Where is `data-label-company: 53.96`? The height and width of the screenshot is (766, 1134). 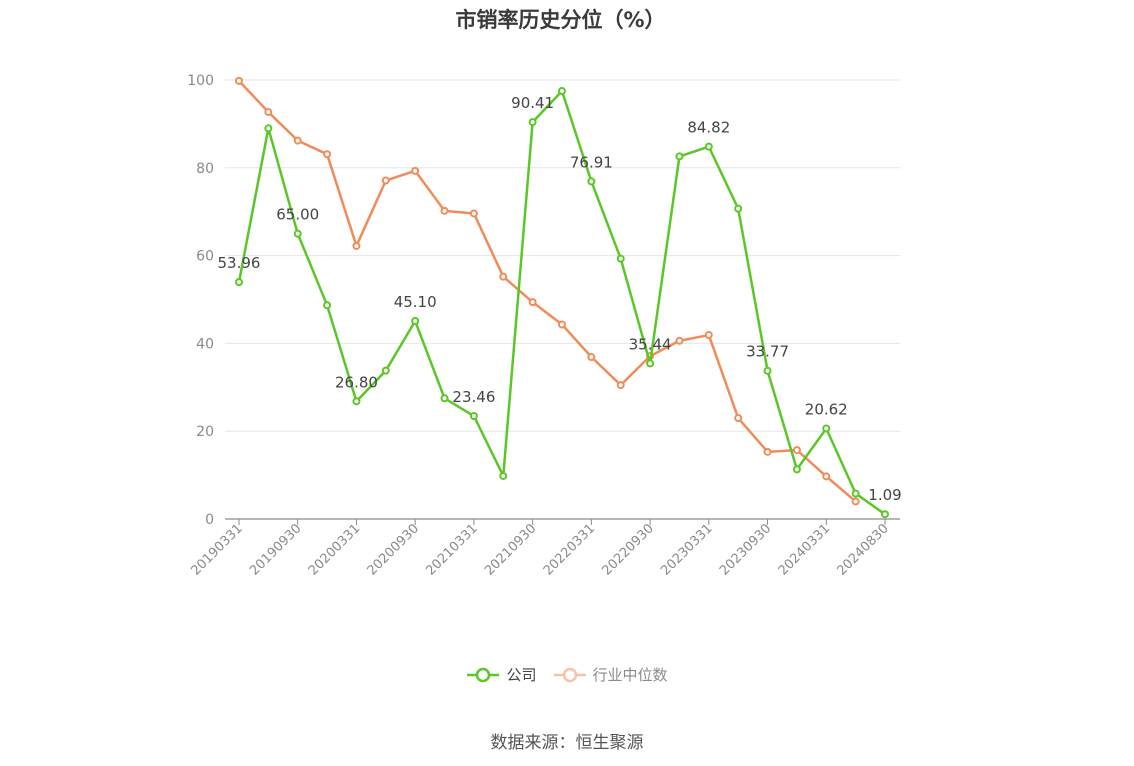
data-label-company: 53.96 is located at coordinates (239, 263).